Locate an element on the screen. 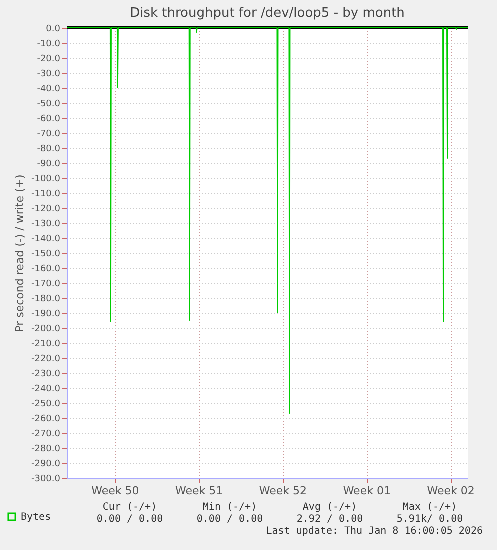 Image resolution: width=497 pixels, height=550 pixels. y-tick-label: -170.0 is located at coordinates (46, 285).